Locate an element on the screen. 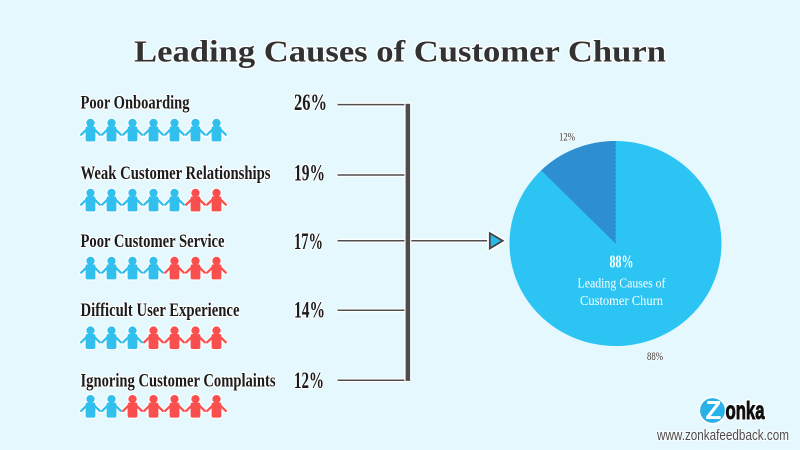 Image resolution: width=800 pixels, height=450 pixels. svg-text: Leading Causes of is located at coordinates (622, 284).